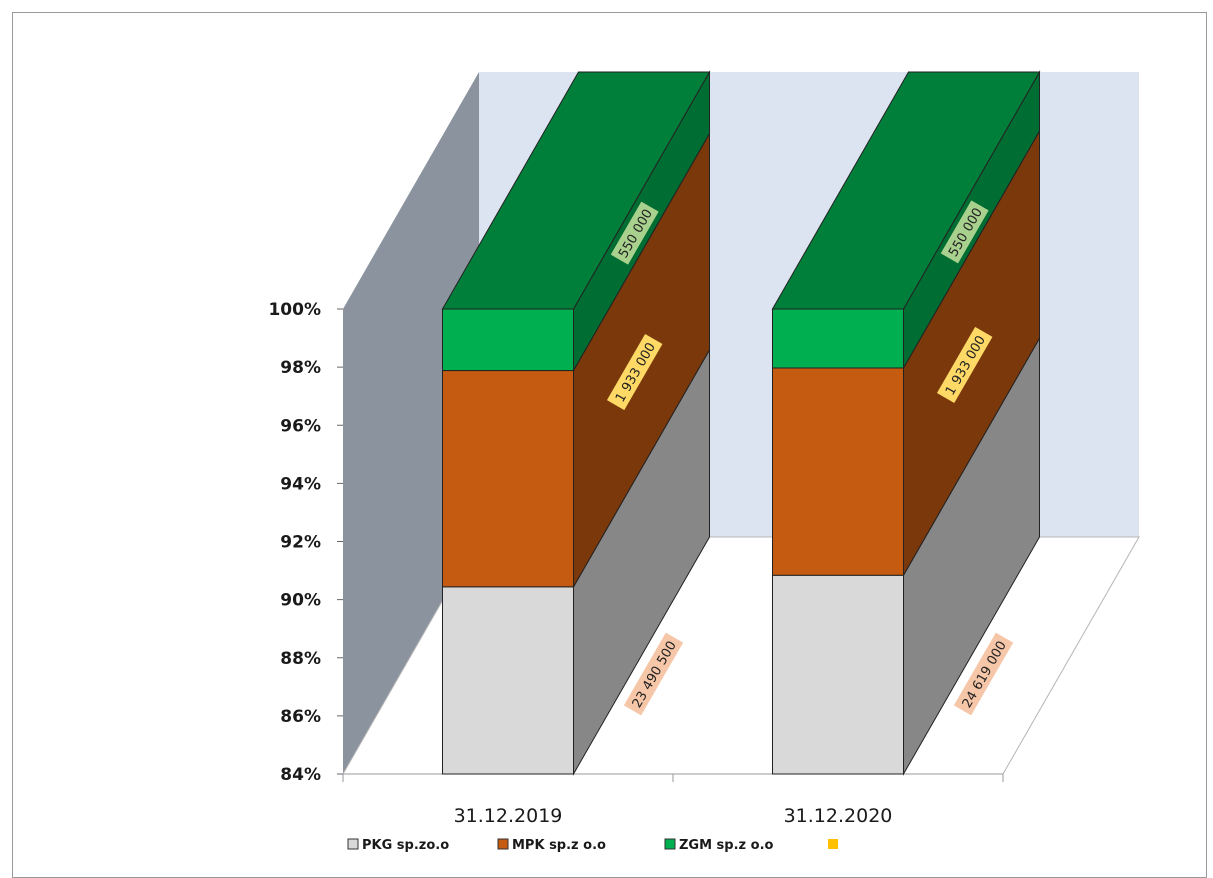  I want to click on legend-label: ZGM sp.z o.o, so click(726, 845).